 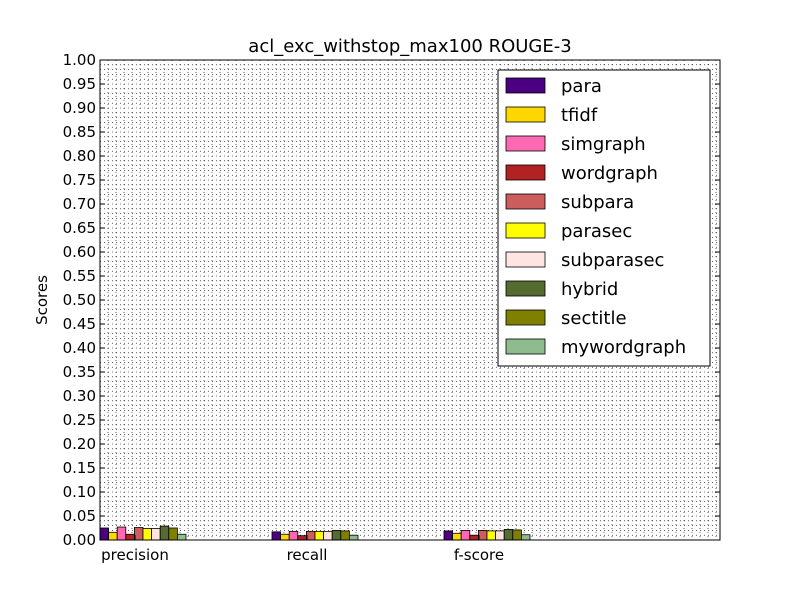 I want to click on y-tick-label: 0.95, so click(x=79, y=84).